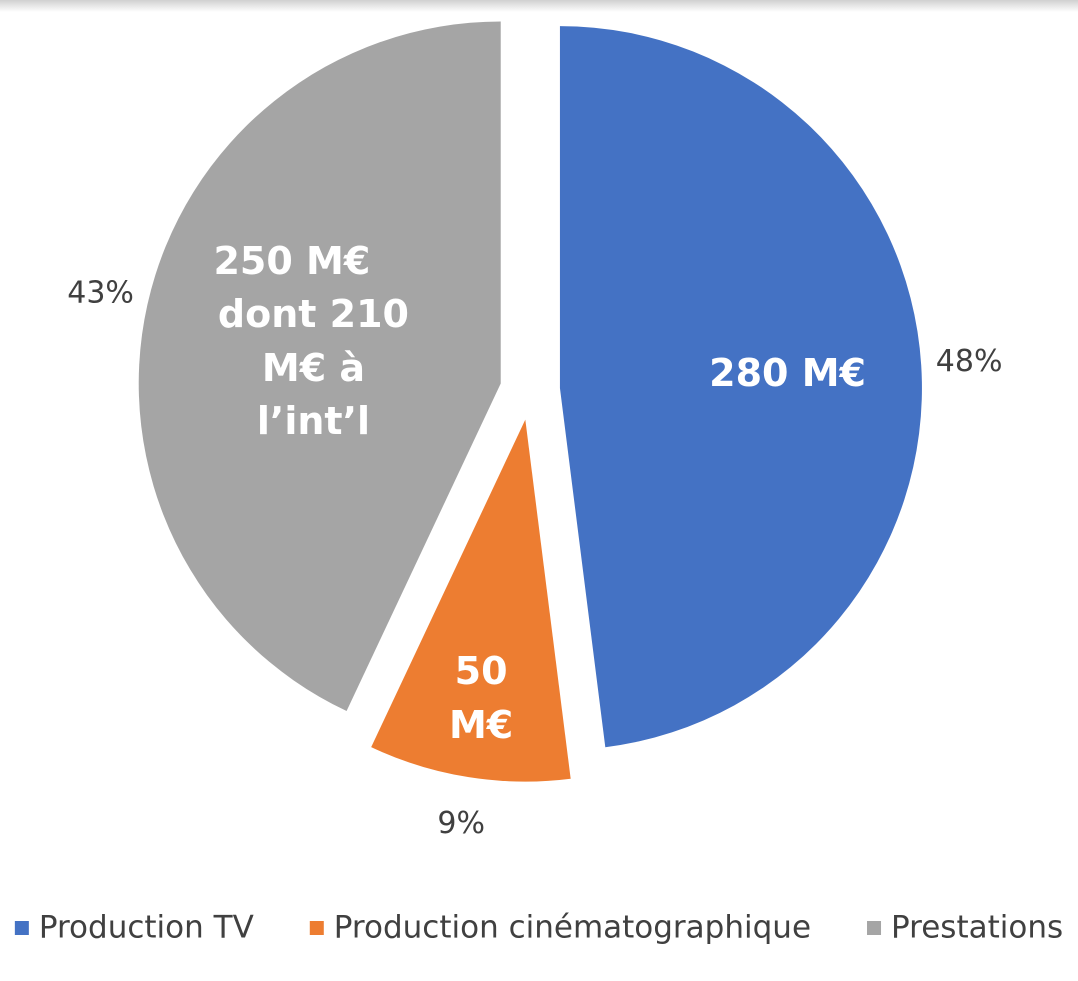 Image resolution: width=1078 pixels, height=981 pixels. I want to click on inner-label: 280 M€, so click(787, 373).